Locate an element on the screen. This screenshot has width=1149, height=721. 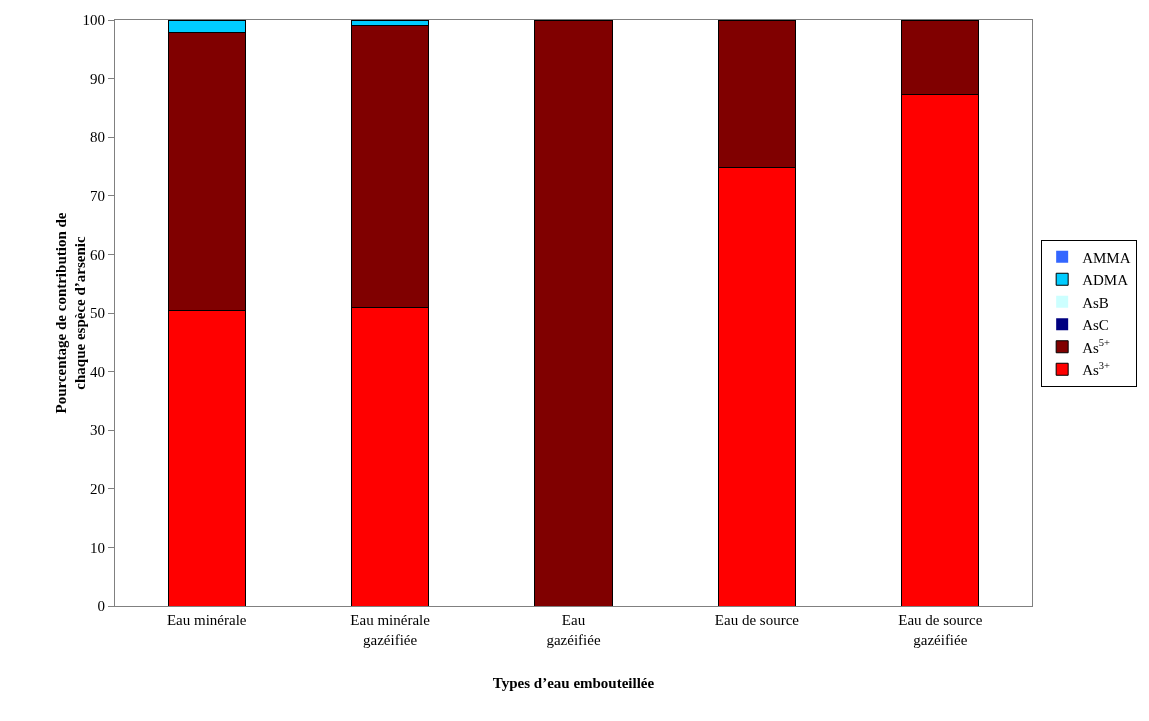
y-tick-label: 0 is located at coordinates (101, 606).